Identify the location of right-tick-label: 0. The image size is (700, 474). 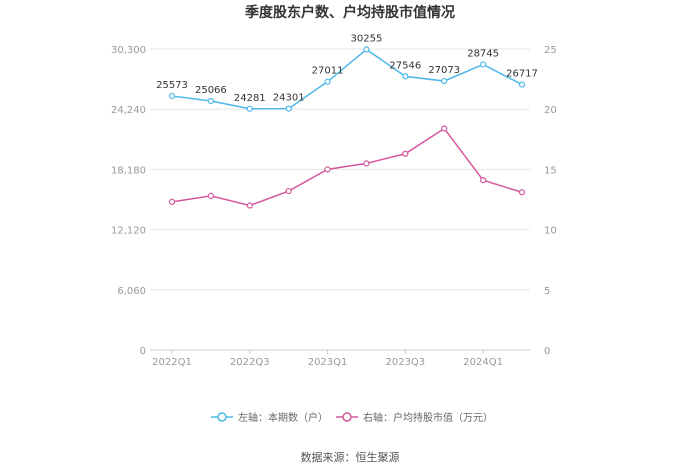
(547, 351).